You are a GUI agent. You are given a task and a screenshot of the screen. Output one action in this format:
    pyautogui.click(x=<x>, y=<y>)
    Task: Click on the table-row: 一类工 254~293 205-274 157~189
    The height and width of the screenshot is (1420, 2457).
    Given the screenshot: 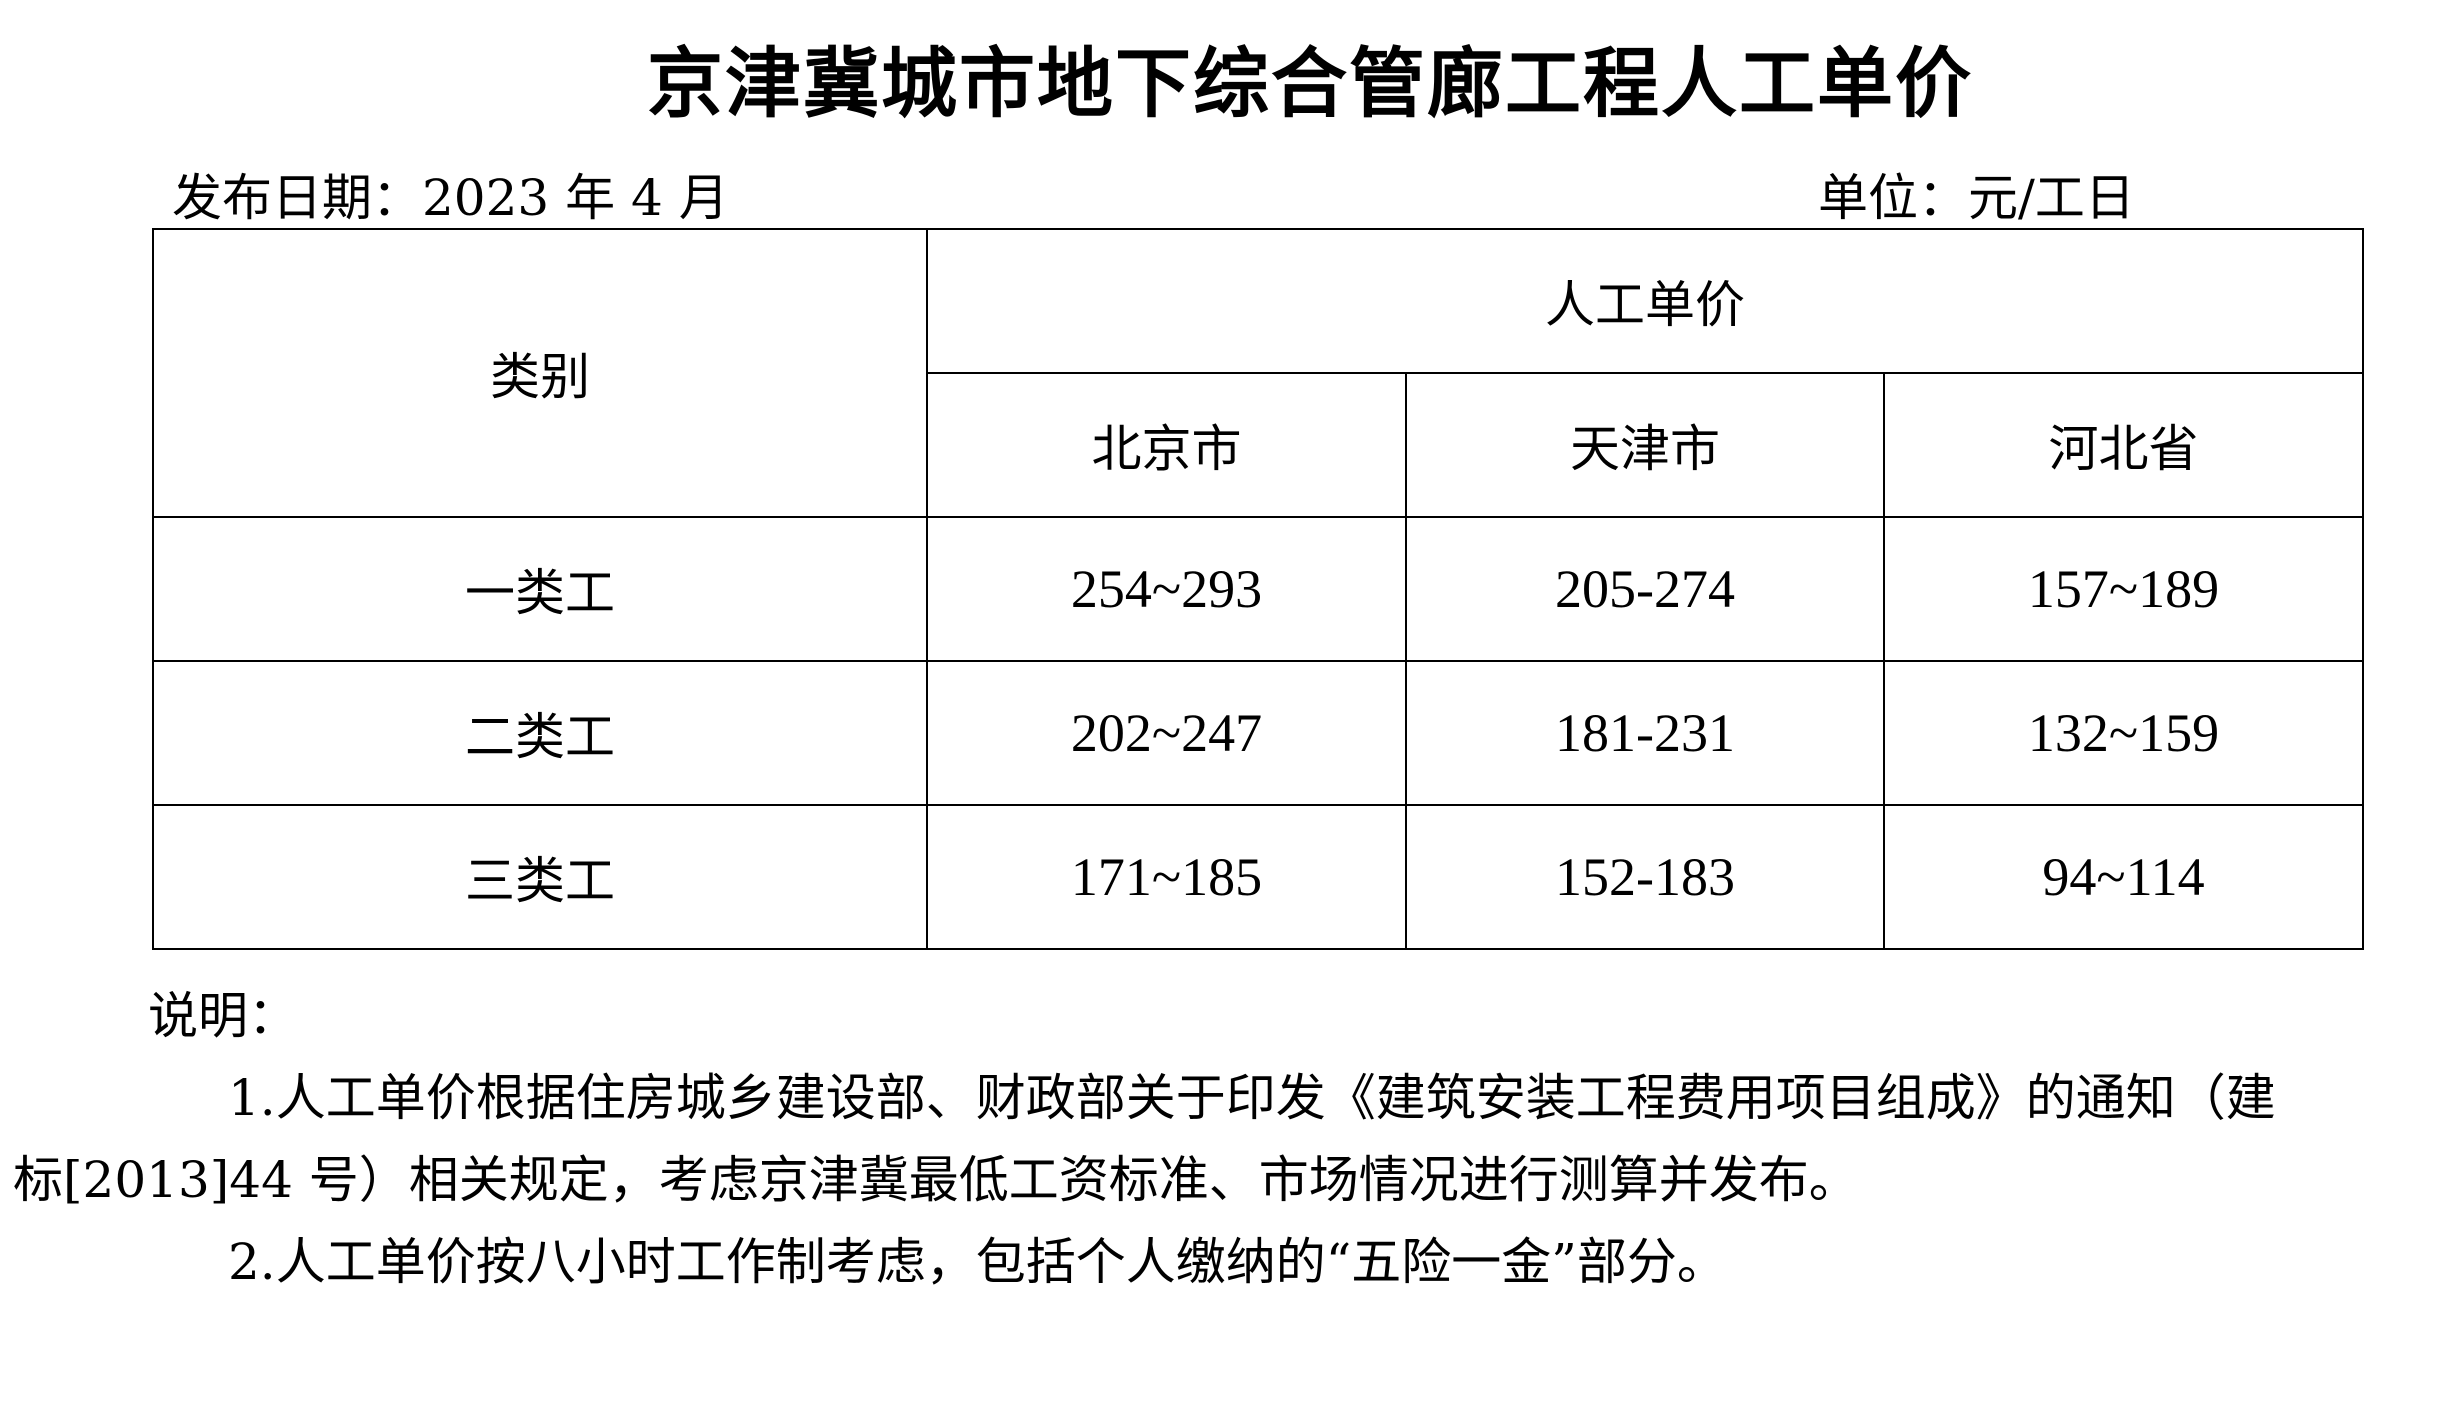 What is the action you would take?
    pyautogui.click(x=1258, y=589)
    